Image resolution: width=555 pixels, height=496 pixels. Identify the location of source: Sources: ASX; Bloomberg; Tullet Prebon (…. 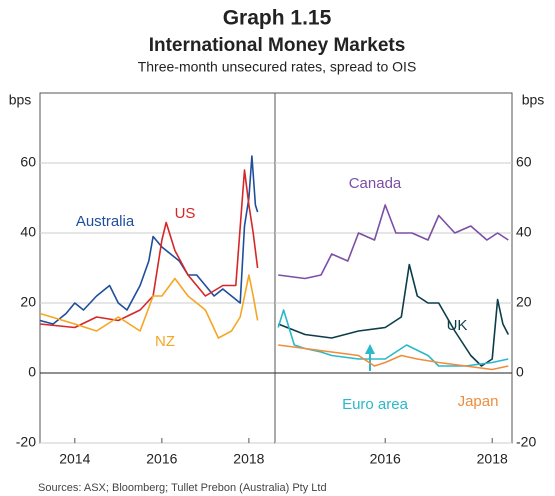
(182, 488).